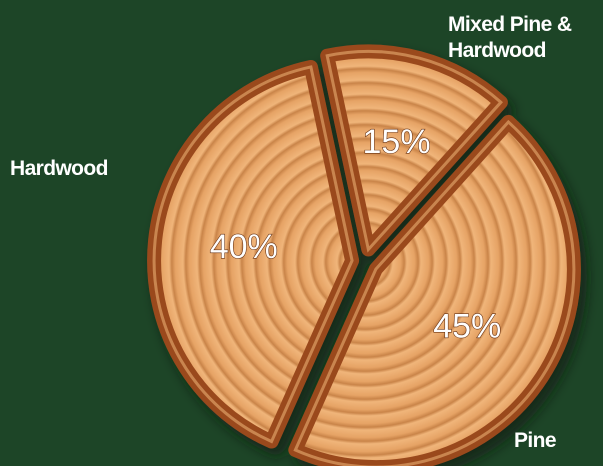 The image size is (603, 466). What do you see at coordinates (510, 37) in the screenshot?
I see `category-label: Mixed Pine & Hardwood` at bounding box center [510, 37].